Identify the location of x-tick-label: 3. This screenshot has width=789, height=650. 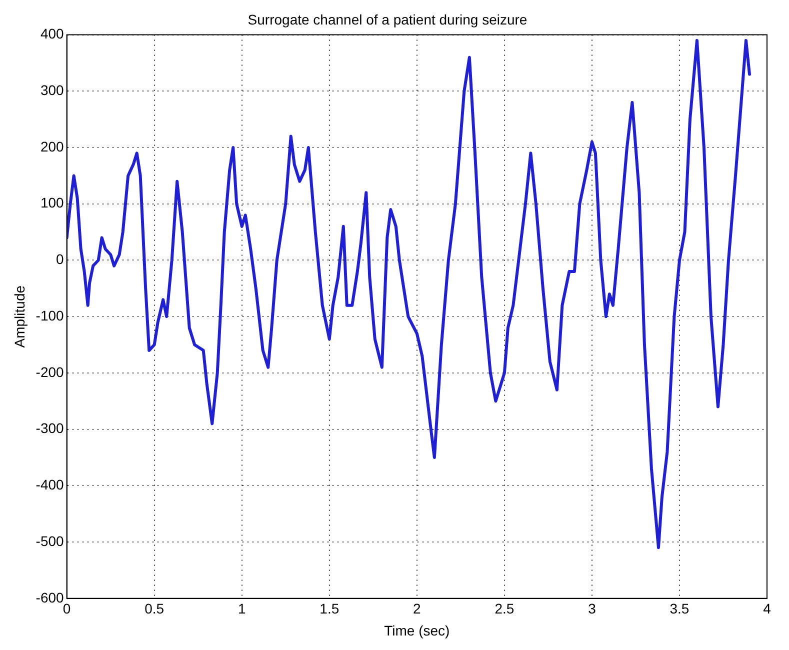
(592, 608).